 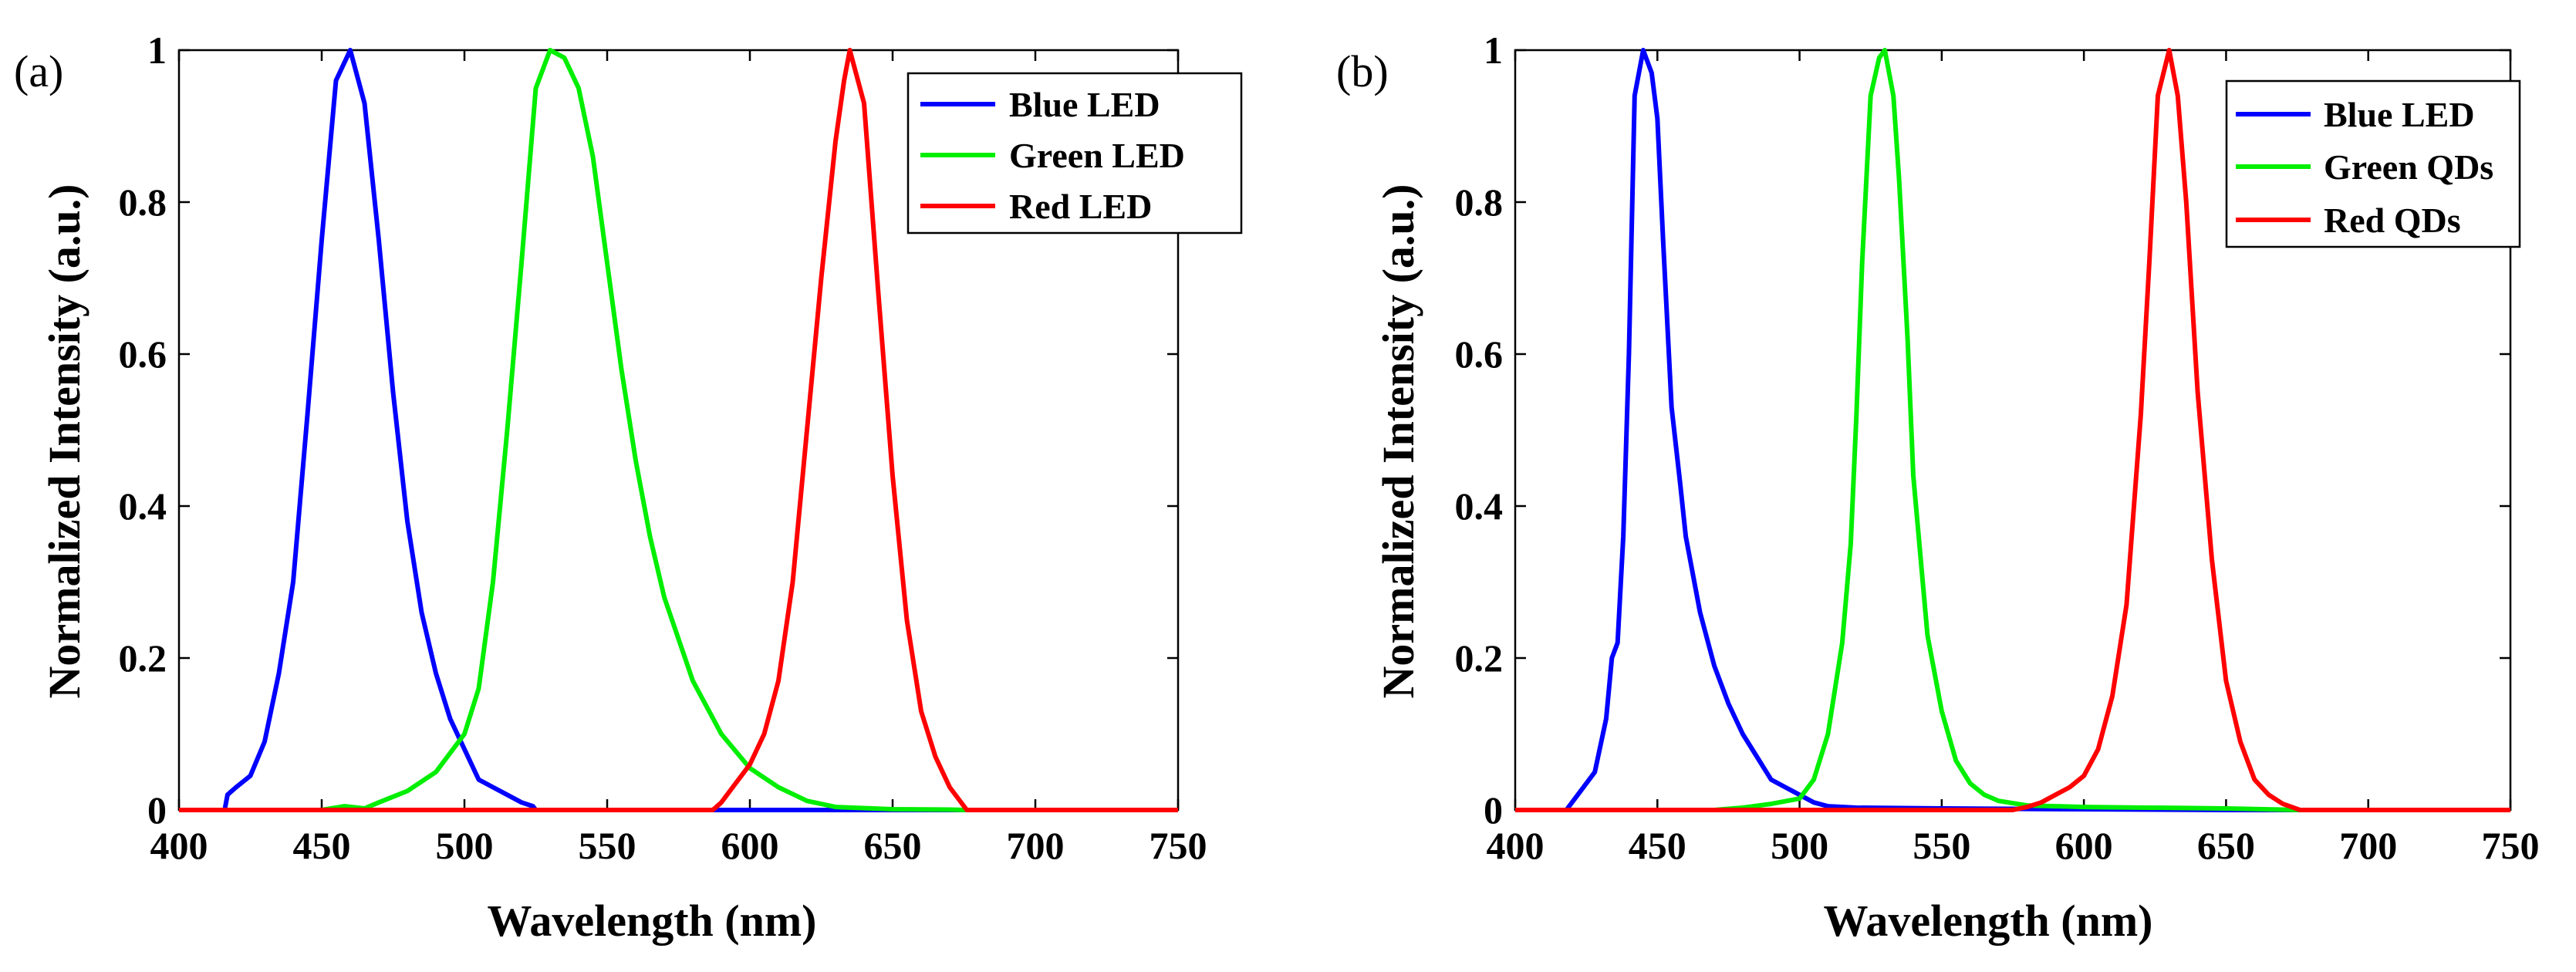 What do you see at coordinates (64, 441) in the screenshot?
I see `y-axis-title-a: Normalized Intensity (a.u.)` at bounding box center [64, 441].